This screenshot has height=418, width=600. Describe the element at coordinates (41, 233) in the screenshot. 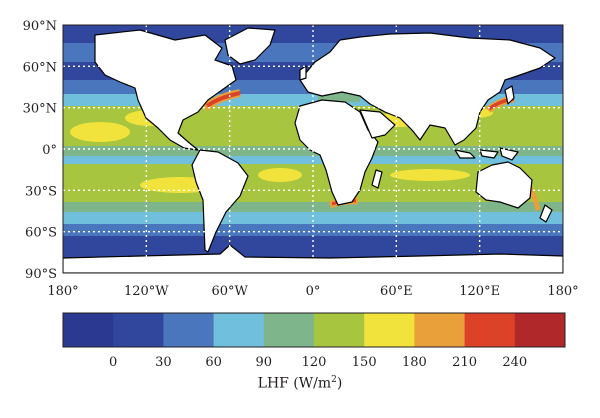

I see `latitude-label: 60°S` at that location.